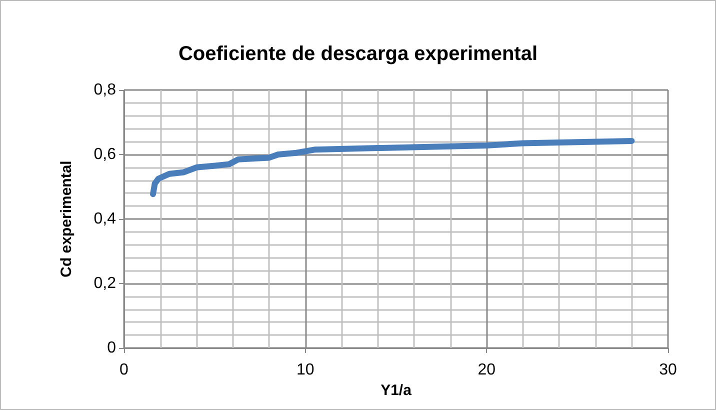  I want to click on y-tick-label: 0, so click(111, 348).